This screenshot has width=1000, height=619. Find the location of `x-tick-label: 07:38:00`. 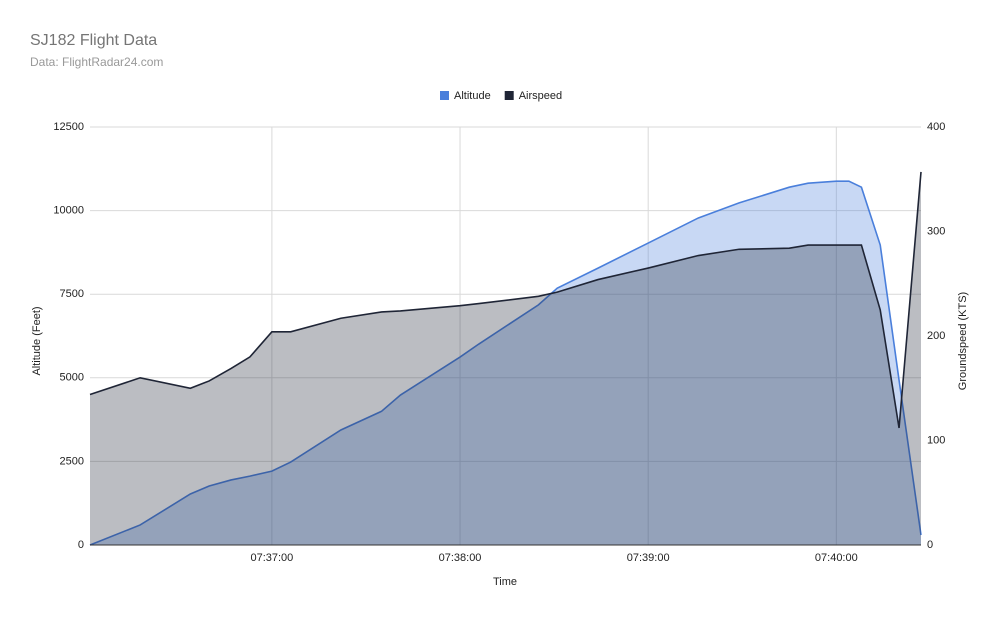

x-tick-label: 07:38:00 is located at coordinates (460, 558).